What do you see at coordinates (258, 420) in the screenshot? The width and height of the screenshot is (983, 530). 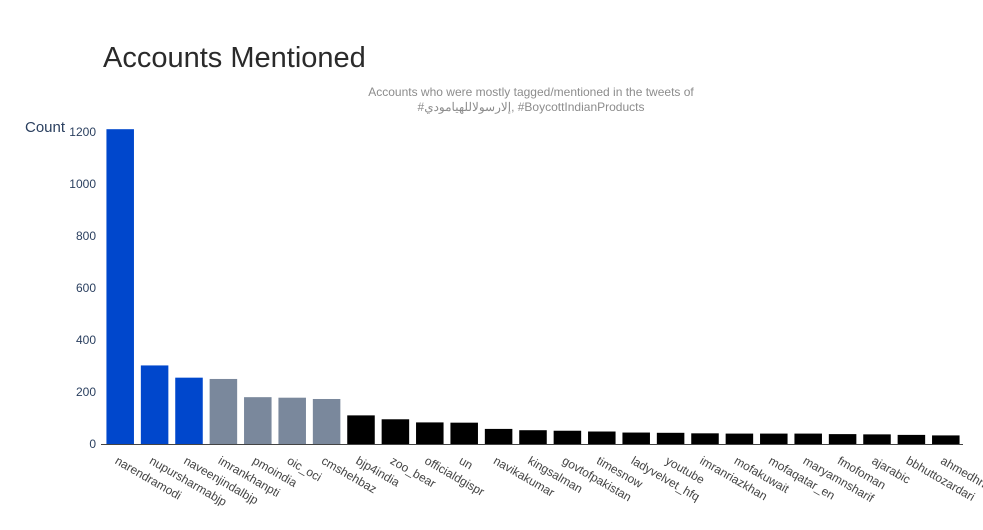 I see `bar-pmoindia` at bounding box center [258, 420].